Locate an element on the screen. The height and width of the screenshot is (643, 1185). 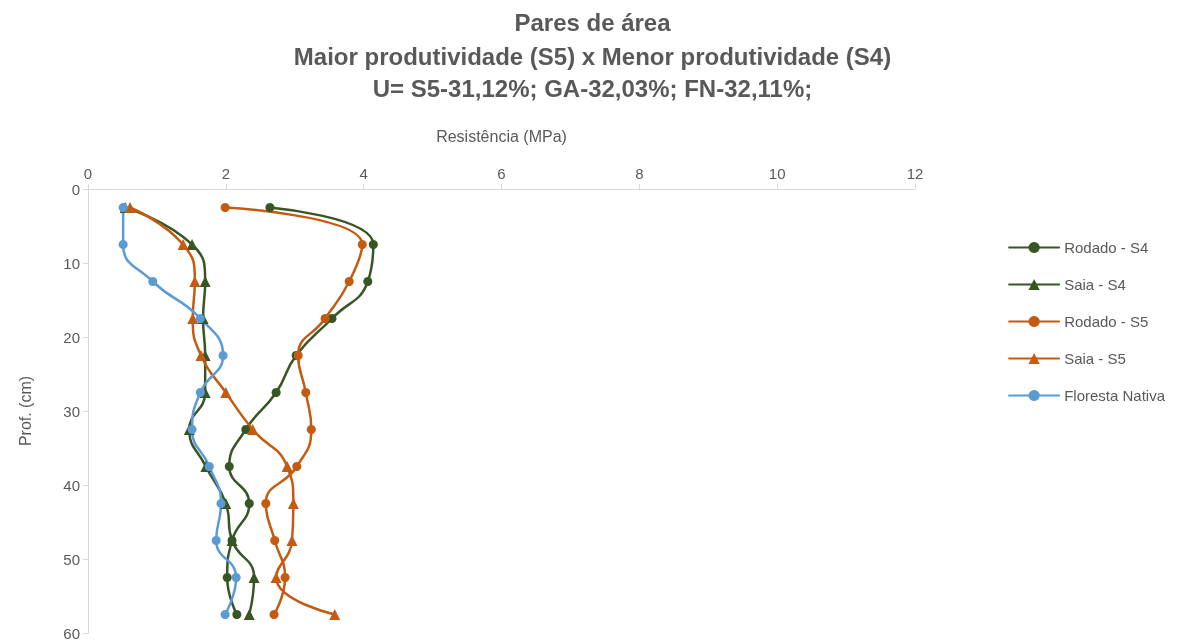
legend-label: Rodado - S4 is located at coordinates (1106, 247).